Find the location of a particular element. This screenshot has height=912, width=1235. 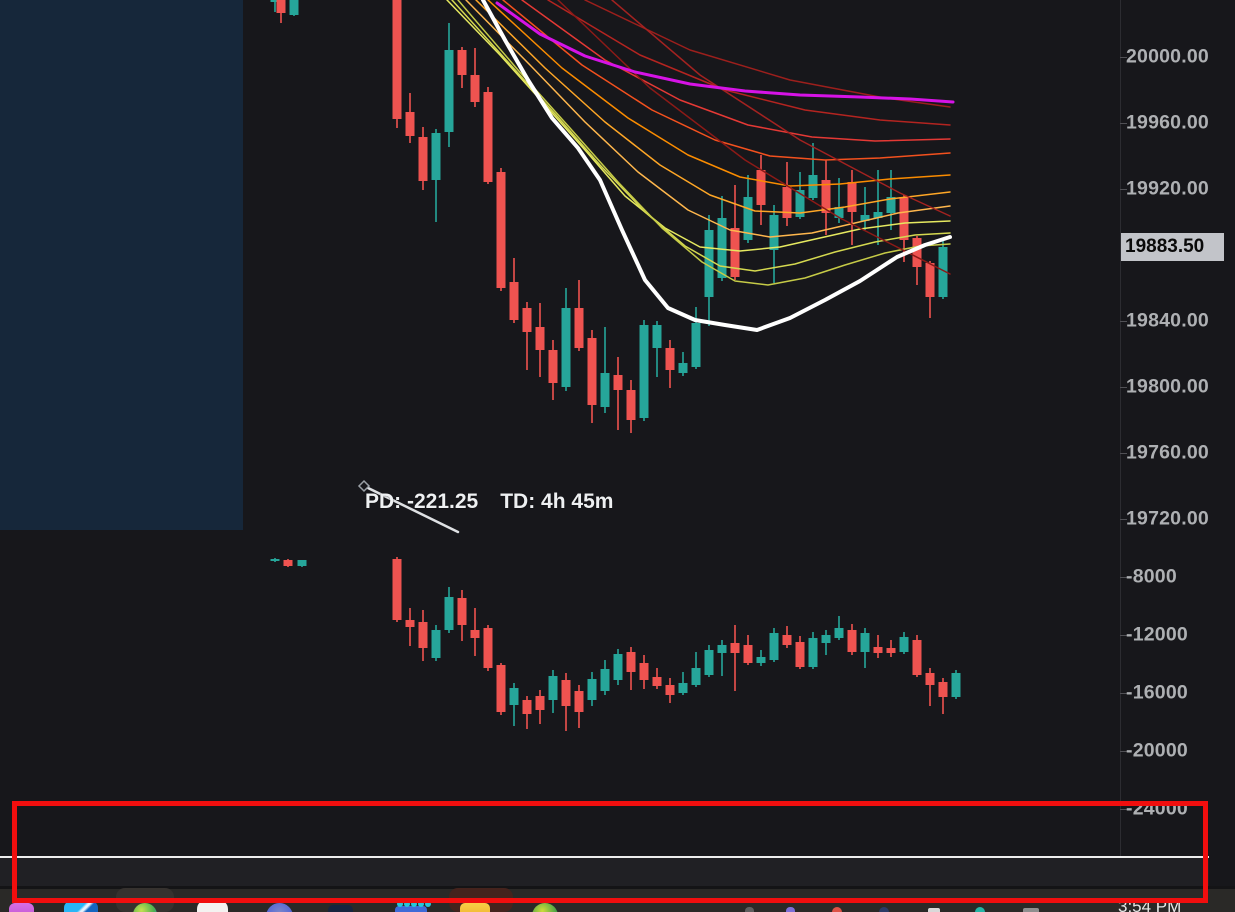

dock-icon-white-app is located at coordinates (212, 906).